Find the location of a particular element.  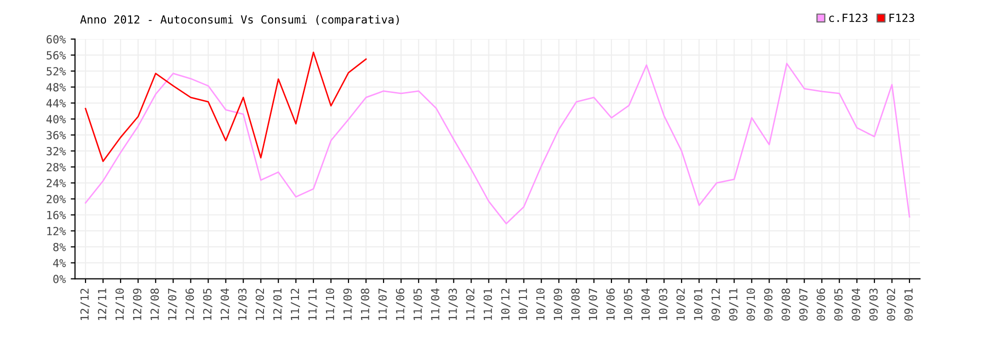

x-tick-label: 09/06 is located at coordinates (821, 304).